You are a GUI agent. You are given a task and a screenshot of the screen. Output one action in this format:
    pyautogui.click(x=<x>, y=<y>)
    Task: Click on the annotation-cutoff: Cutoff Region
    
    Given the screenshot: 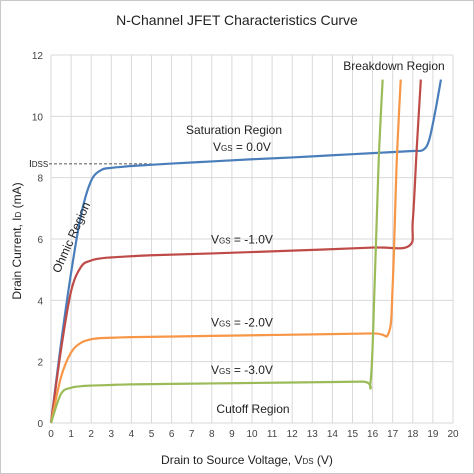 What is the action you would take?
    pyautogui.click(x=252, y=409)
    